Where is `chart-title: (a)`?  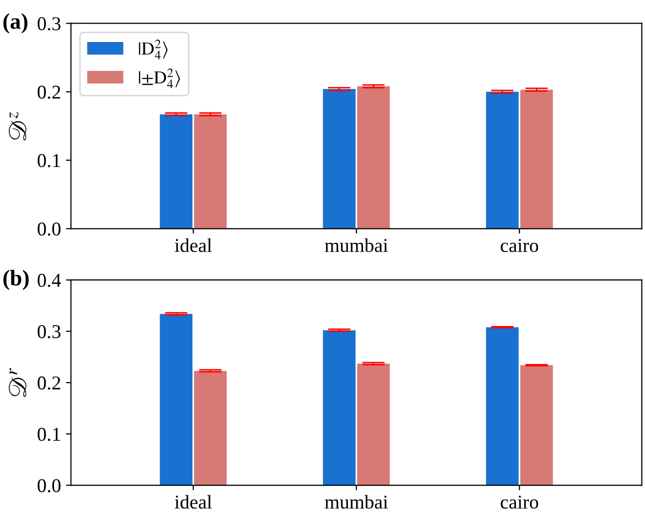
chart-title: (a) is located at coordinates (15, 23).